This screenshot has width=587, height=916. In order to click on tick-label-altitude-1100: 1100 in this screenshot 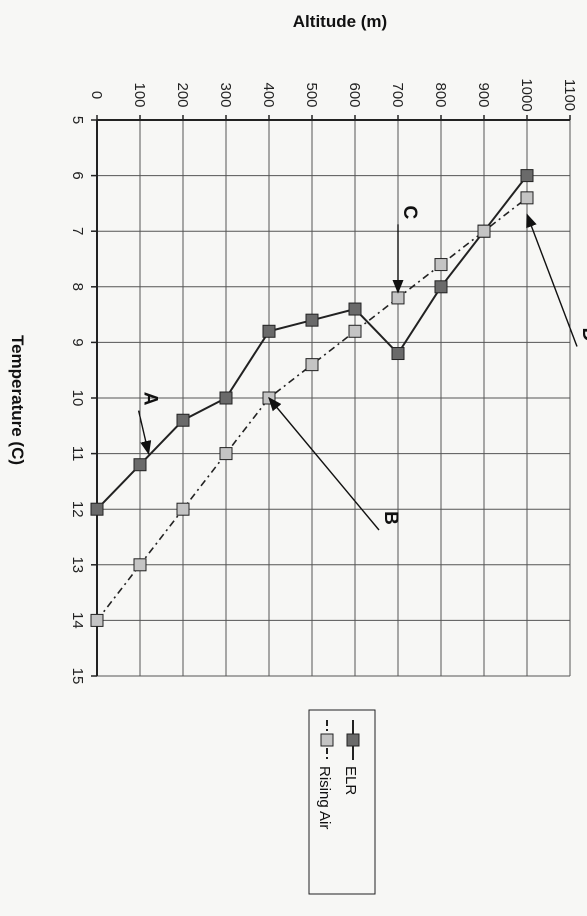, I will do `click(569, 95)`.